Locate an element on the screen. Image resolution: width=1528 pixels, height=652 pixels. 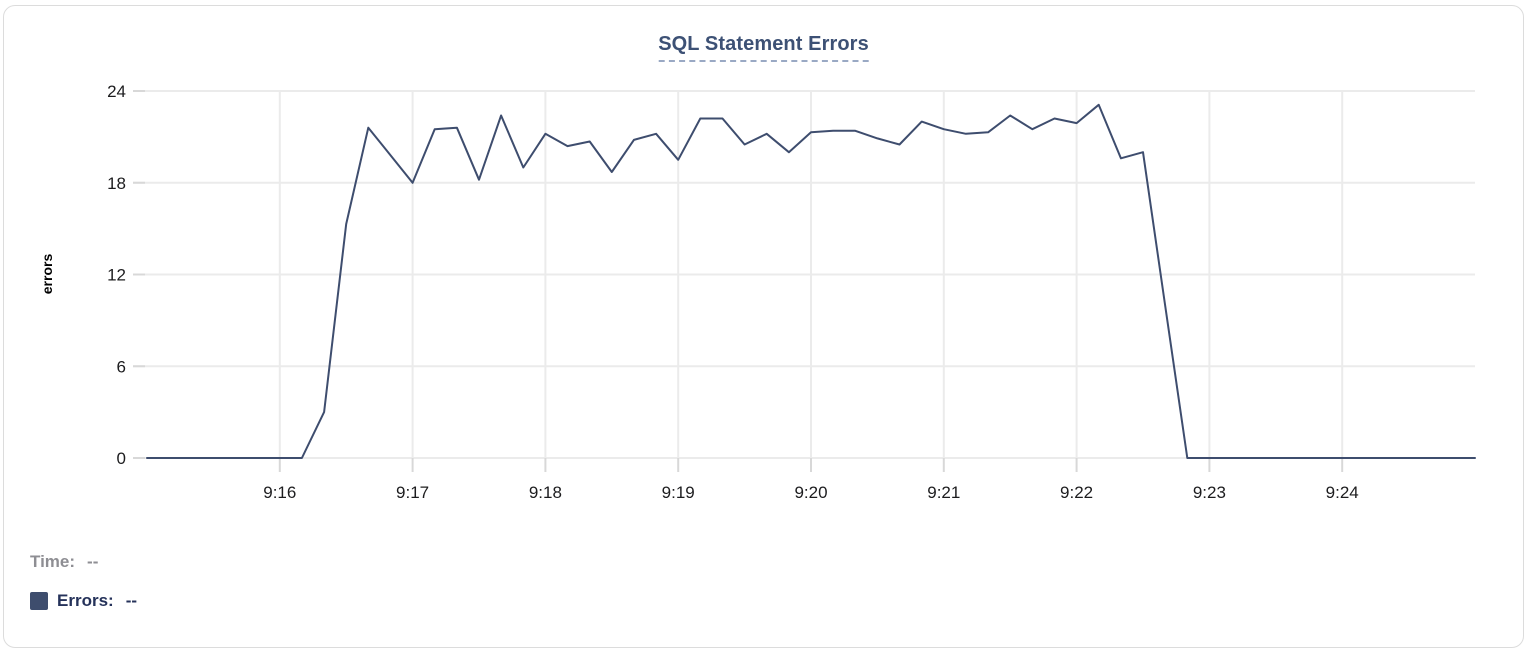
time-value: -- is located at coordinates (93, 561).